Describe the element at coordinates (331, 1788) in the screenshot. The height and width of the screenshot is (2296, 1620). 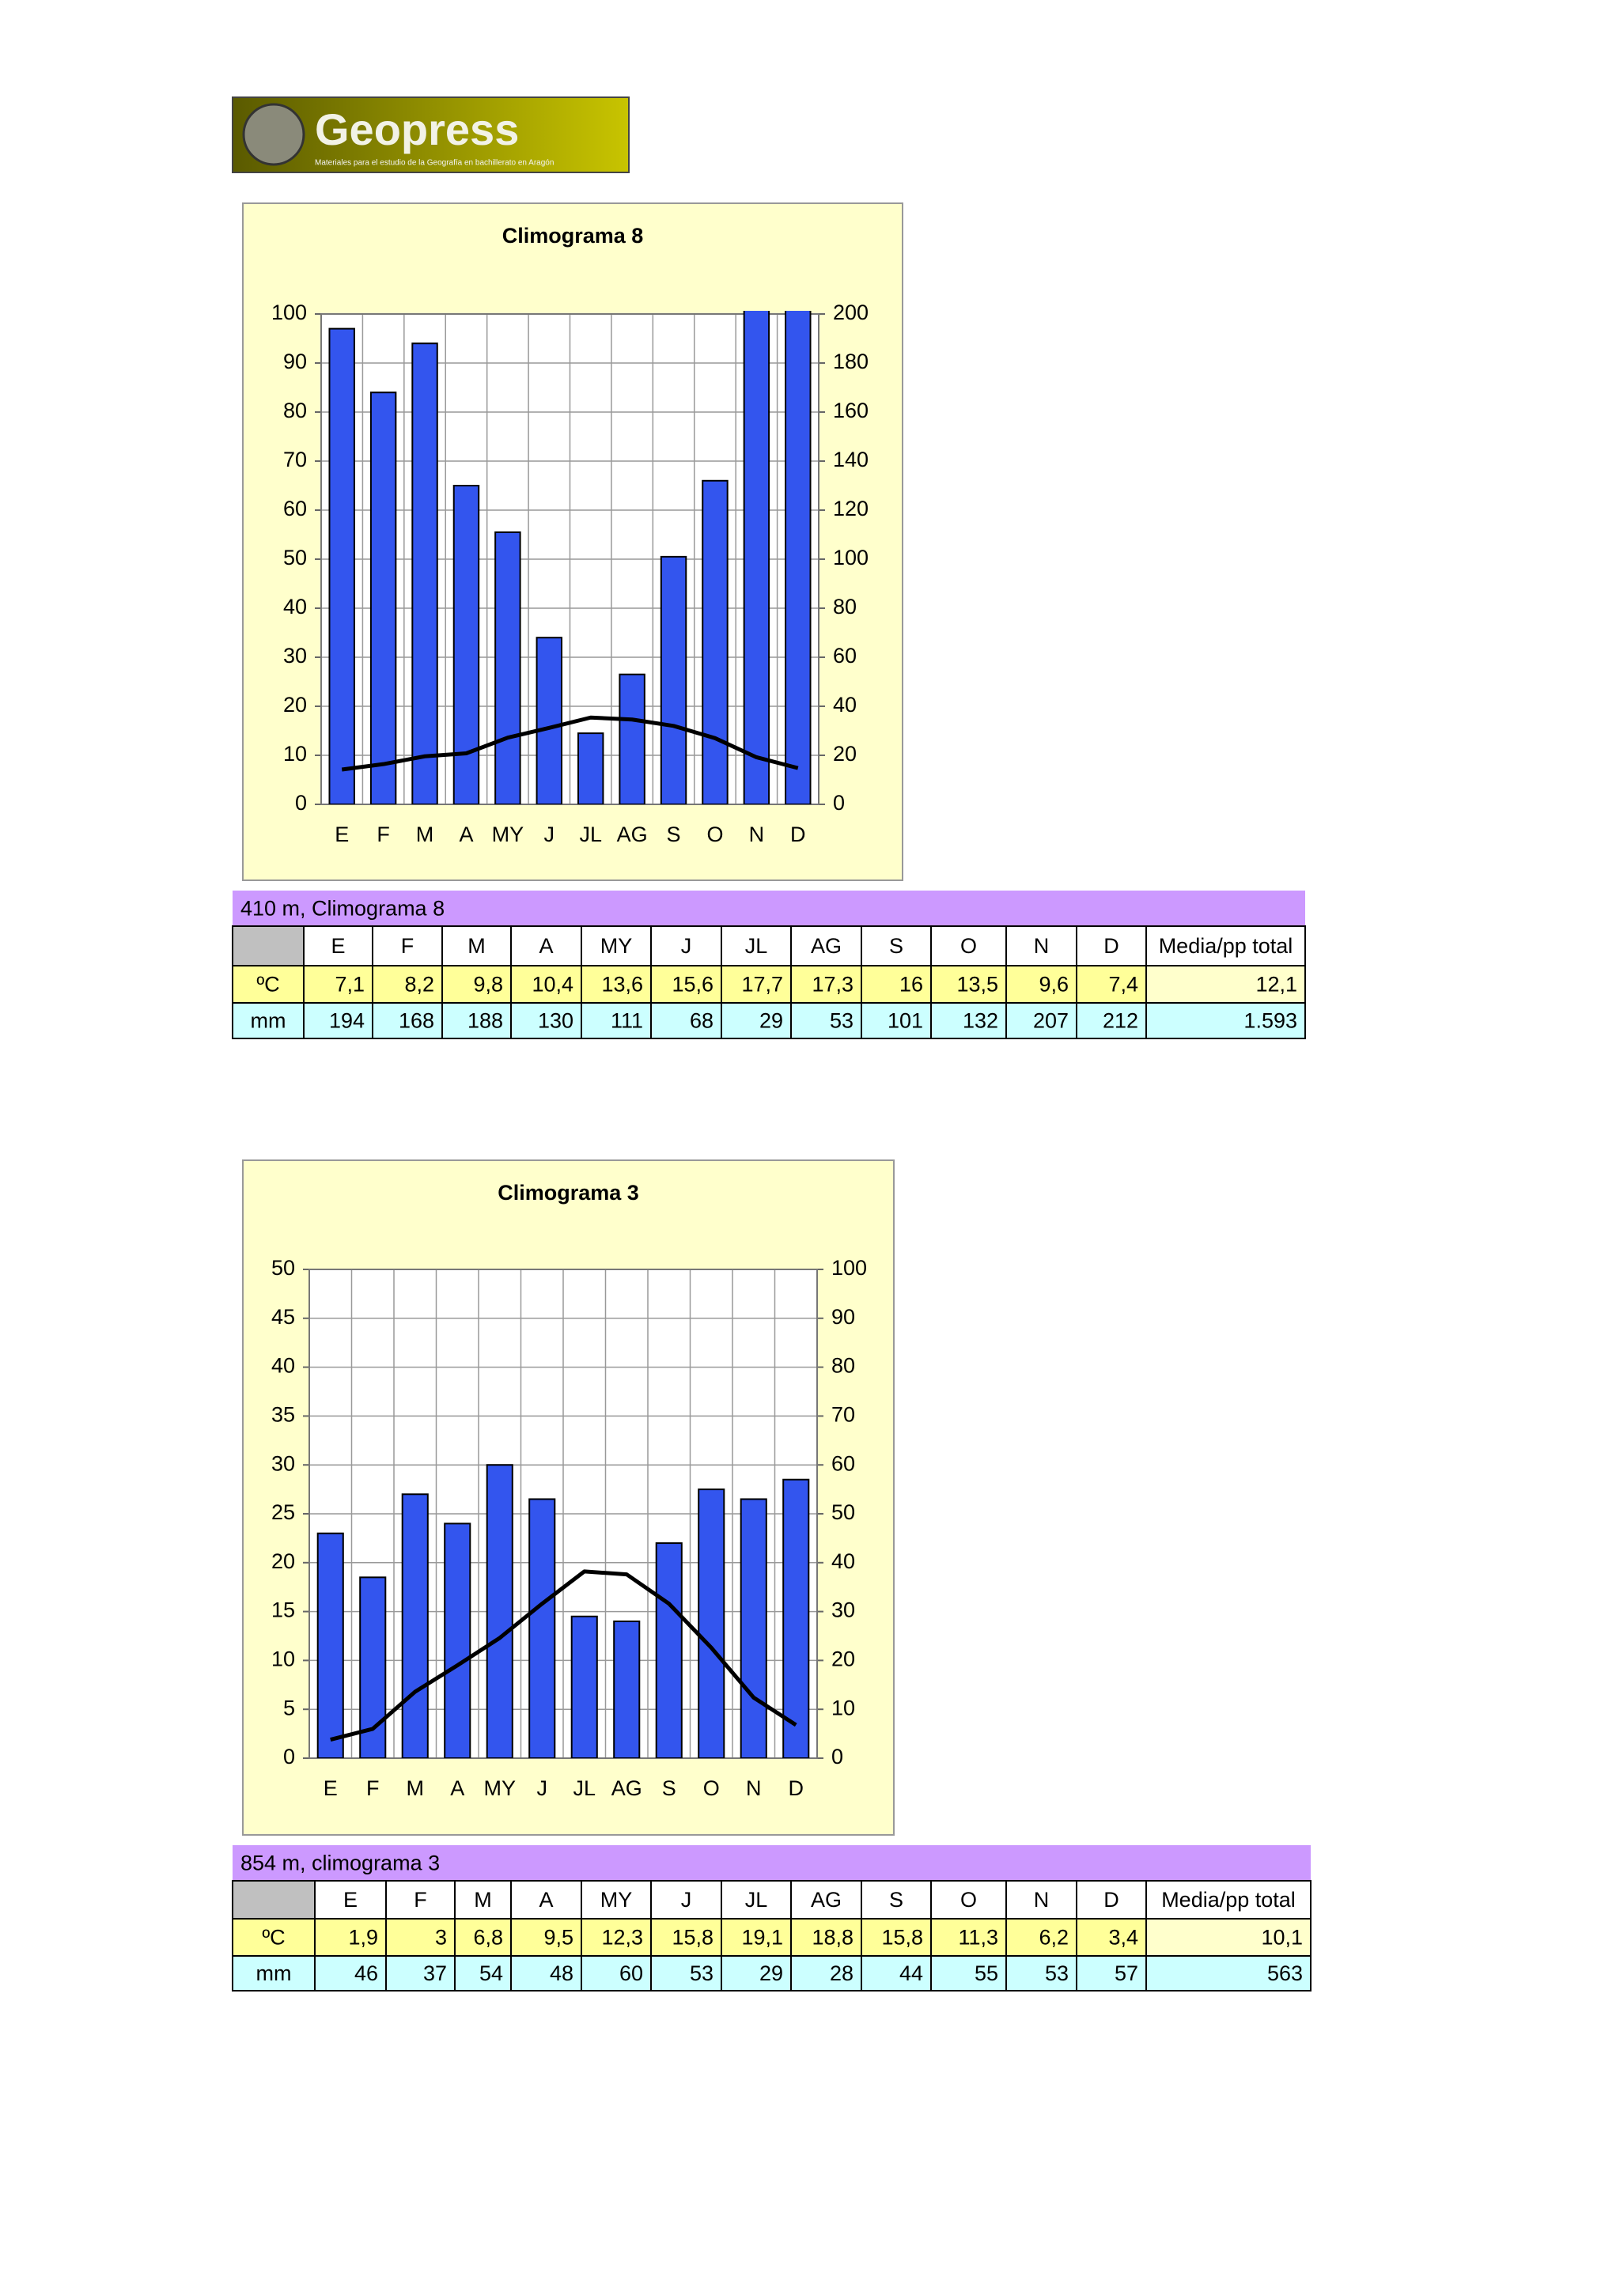
I see `x-tick-label: E` at that location.